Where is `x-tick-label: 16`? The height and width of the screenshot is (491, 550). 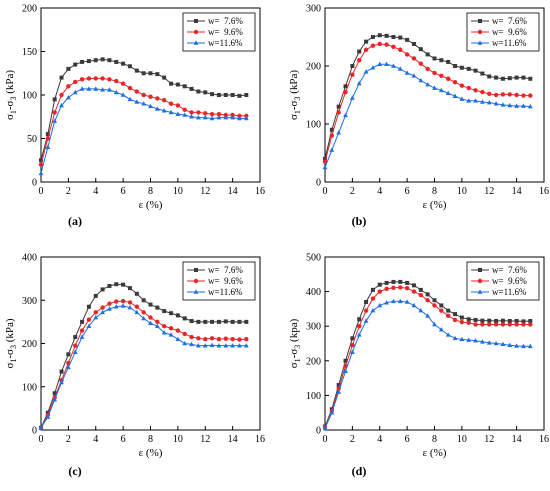
x-tick-label: 16 is located at coordinates (260, 191).